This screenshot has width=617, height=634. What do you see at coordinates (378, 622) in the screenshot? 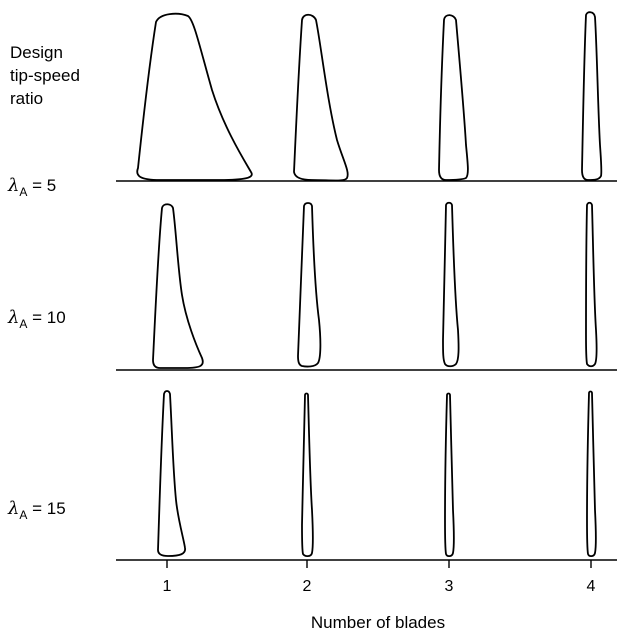
I see `x-axis-label: Number of blades` at bounding box center [378, 622].